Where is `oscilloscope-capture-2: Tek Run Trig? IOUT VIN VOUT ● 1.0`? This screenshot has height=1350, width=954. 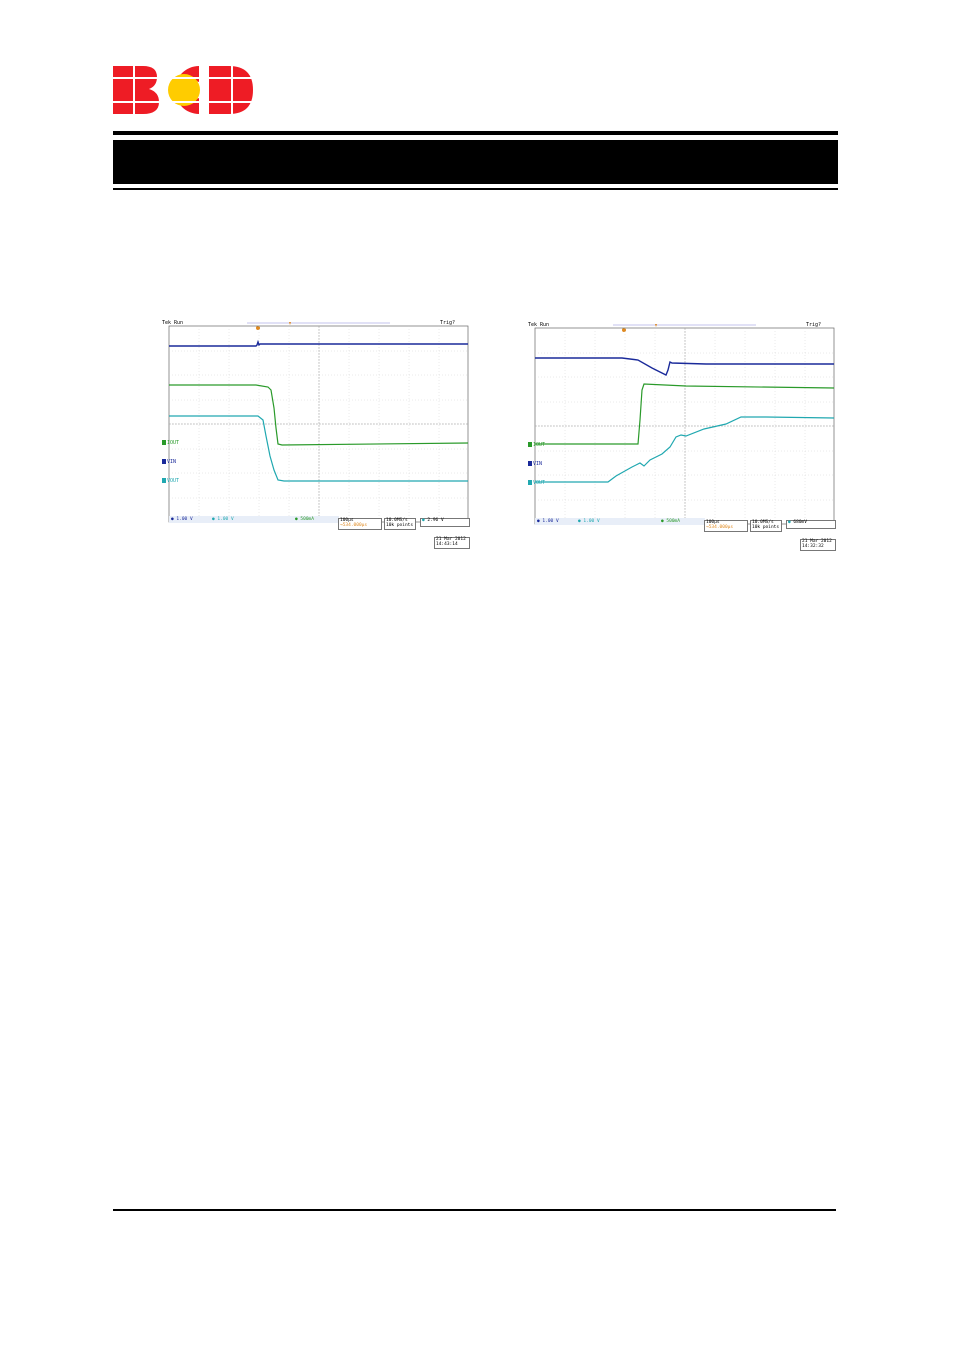 oscilloscope-capture-2: Tek Run Trig? IOUT VIN VOUT ● 1.0 is located at coordinates (681, 440).